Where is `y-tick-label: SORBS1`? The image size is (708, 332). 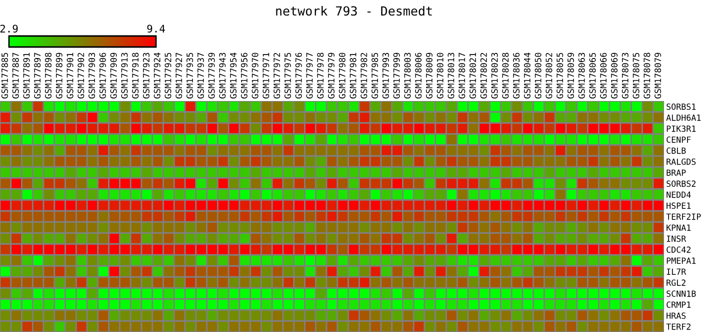 y-tick-label: SORBS1 is located at coordinates (681, 107).